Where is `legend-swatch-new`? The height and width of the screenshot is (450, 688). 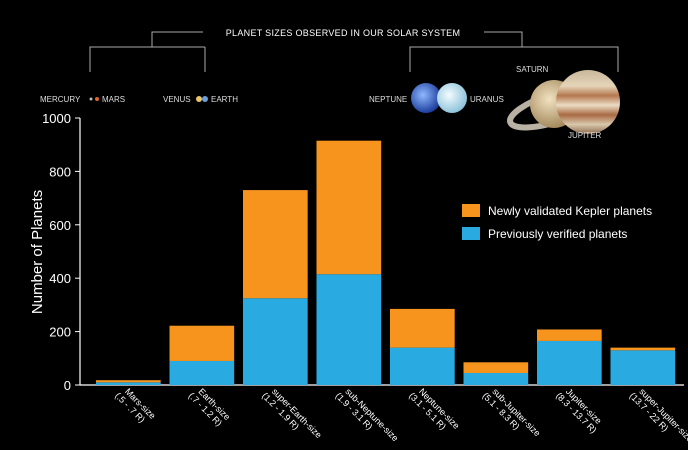
legend-swatch-new is located at coordinates (471, 210).